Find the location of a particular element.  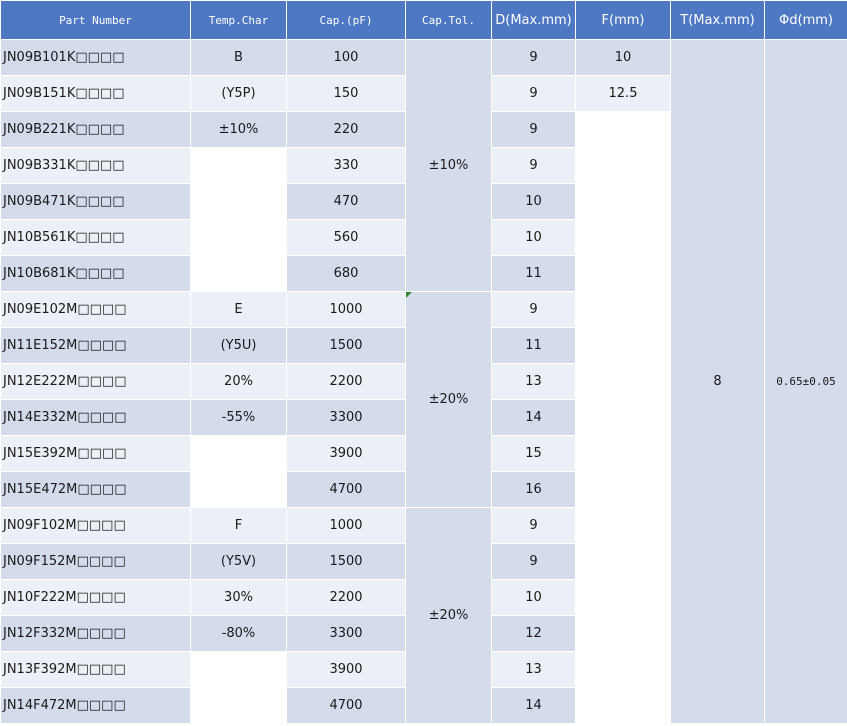

part-number-cell: JN09F102M□□□□ is located at coordinates (95, 525).